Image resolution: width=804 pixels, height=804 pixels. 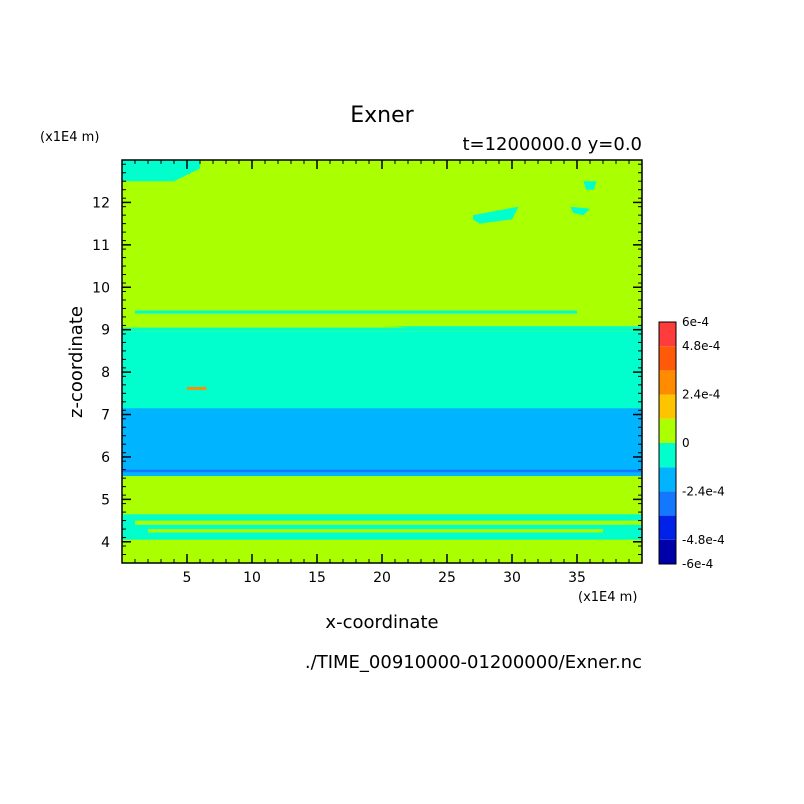 I want to click on x-tick-label: 15, so click(x=317, y=578).